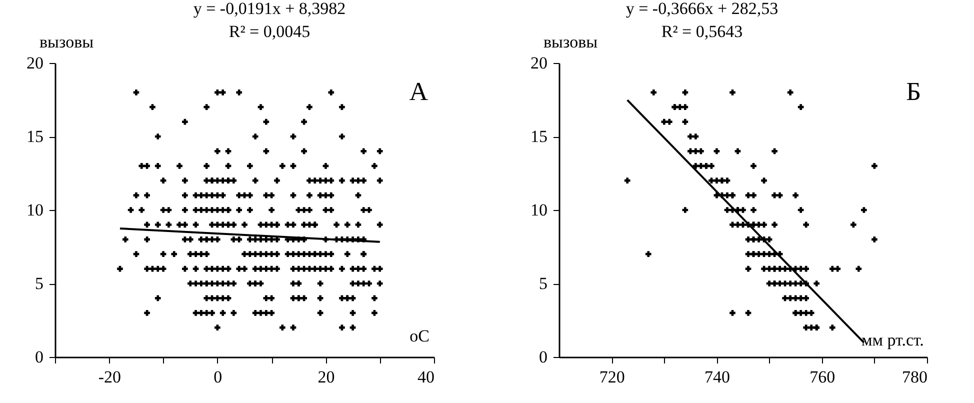  I want to click on x-tick-label: 40, so click(426, 377).